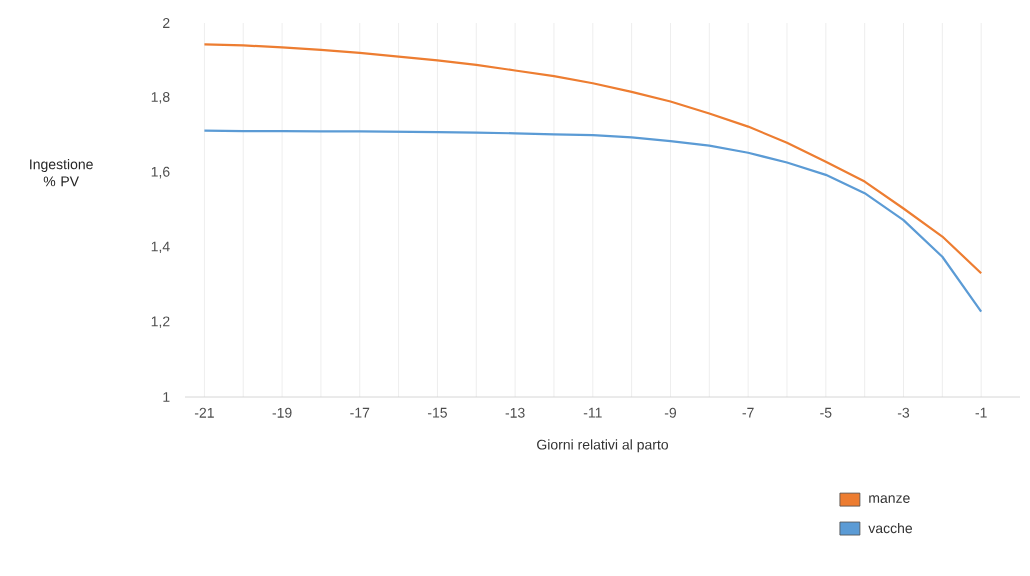  I want to click on x-tick-label: -1, so click(981, 412).